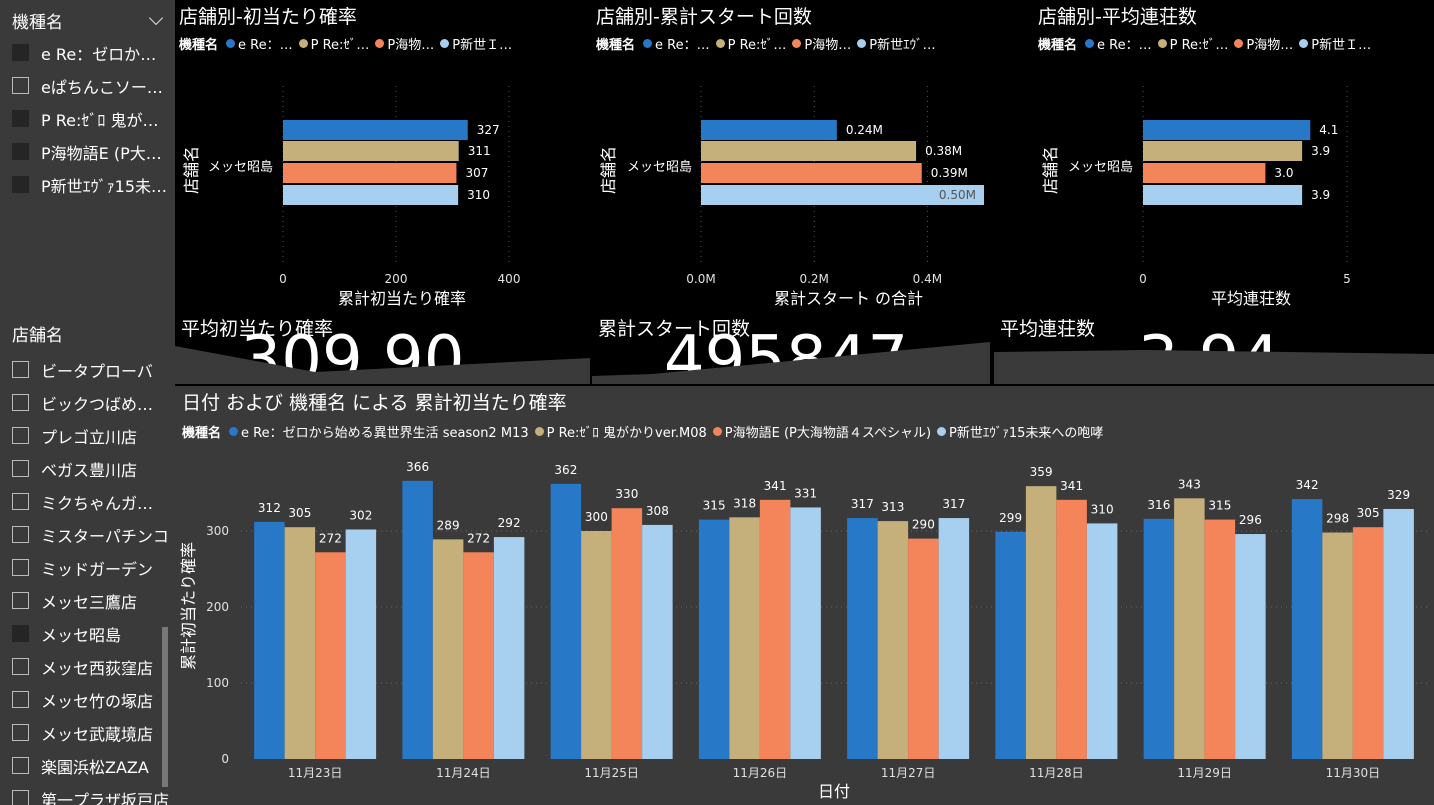  What do you see at coordinates (87, 793) in the screenshot?
I see `store-slicer-item: 第一プラザ坂戸店` at bounding box center [87, 793].